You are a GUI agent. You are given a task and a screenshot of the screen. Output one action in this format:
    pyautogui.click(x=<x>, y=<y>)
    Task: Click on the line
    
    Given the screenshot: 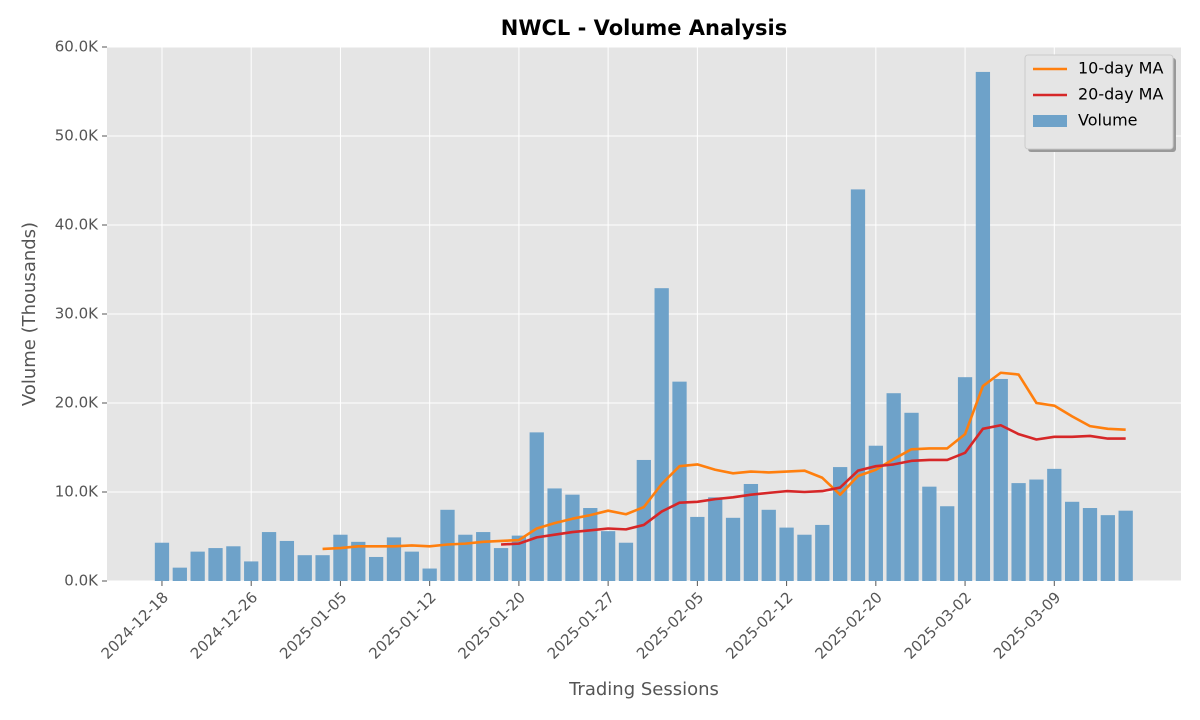 What is the action you would take?
    pyautogui.click(x=813, y=484)
    